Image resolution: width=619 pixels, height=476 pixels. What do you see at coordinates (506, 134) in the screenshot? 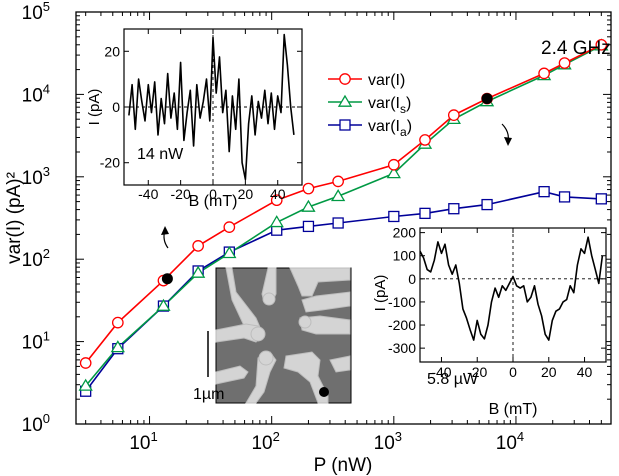
I see `arrow-to-bottom-inset` at bounding box center [506, 134].